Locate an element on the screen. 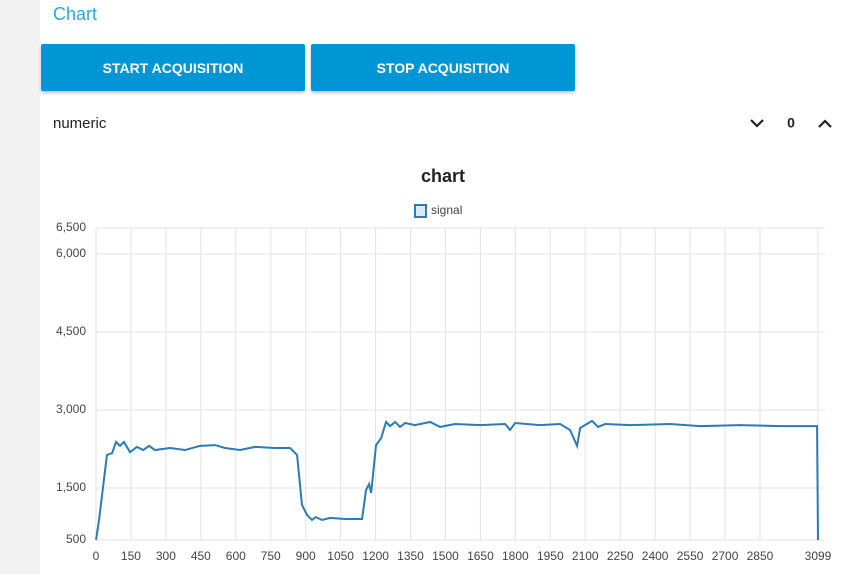  x-tick-label: 150 is located at coordinates (131, 556).